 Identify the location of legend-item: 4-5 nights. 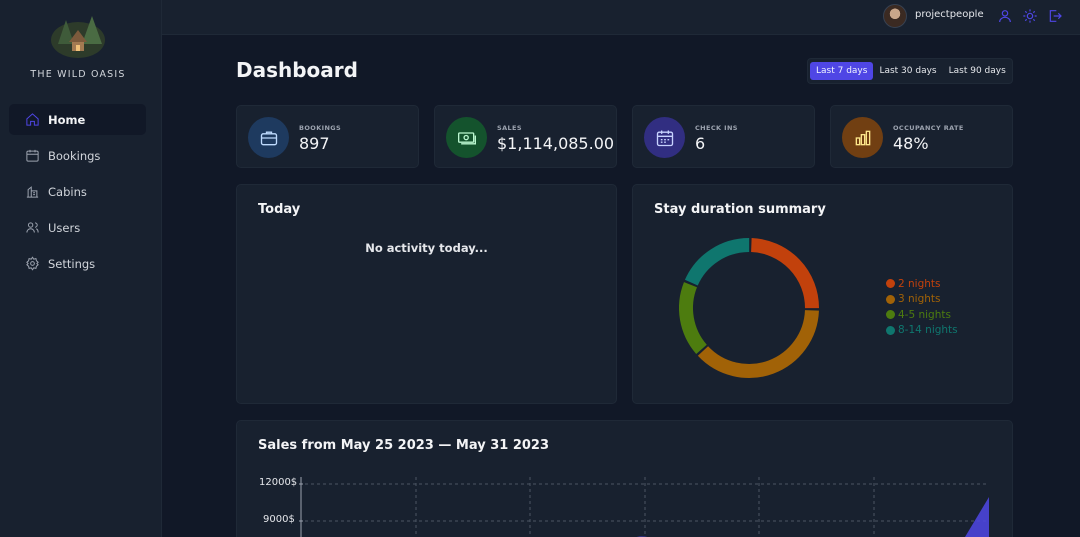
(922, 315).